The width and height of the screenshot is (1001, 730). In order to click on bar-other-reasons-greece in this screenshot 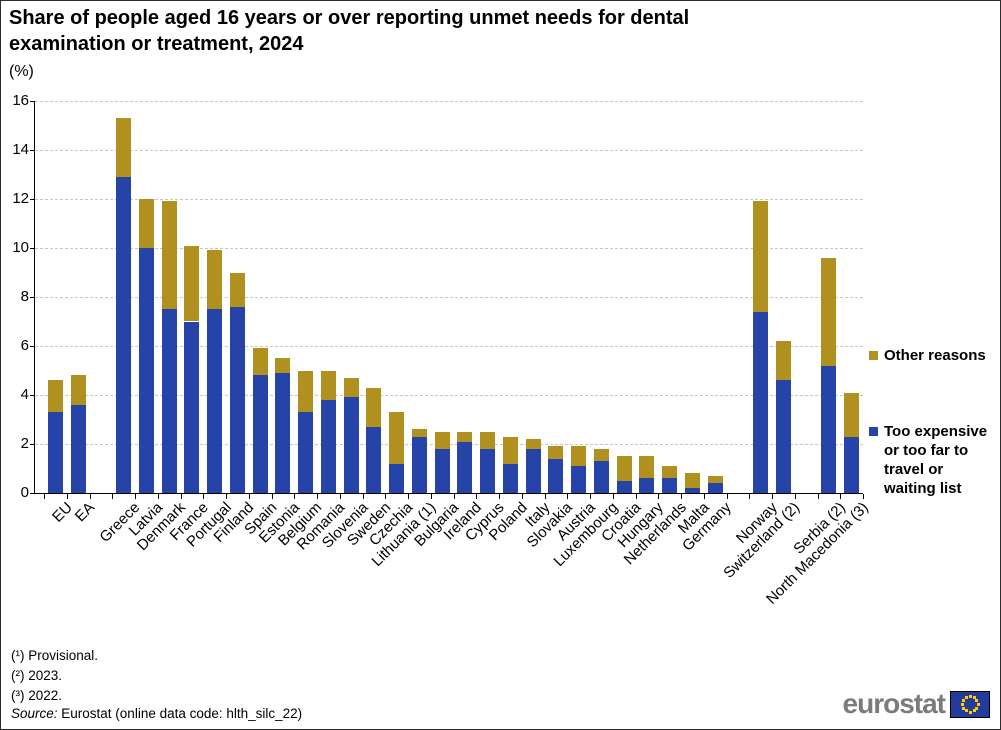, I will do `click(124, 147)`.